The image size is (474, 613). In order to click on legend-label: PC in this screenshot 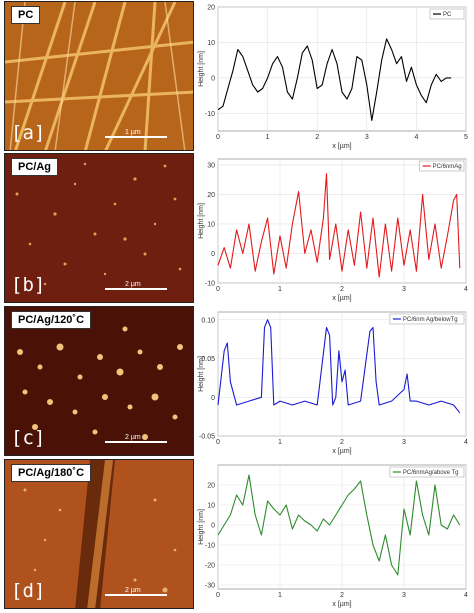, I will do `click(447, 15)`.